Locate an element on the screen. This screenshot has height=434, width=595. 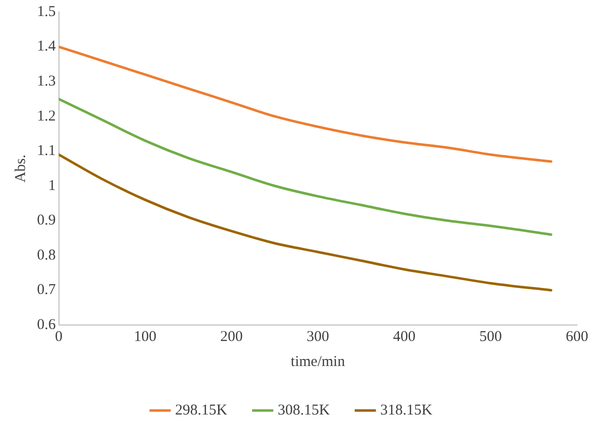
y-tick-label: 1 is located at coordinates (52, 186).